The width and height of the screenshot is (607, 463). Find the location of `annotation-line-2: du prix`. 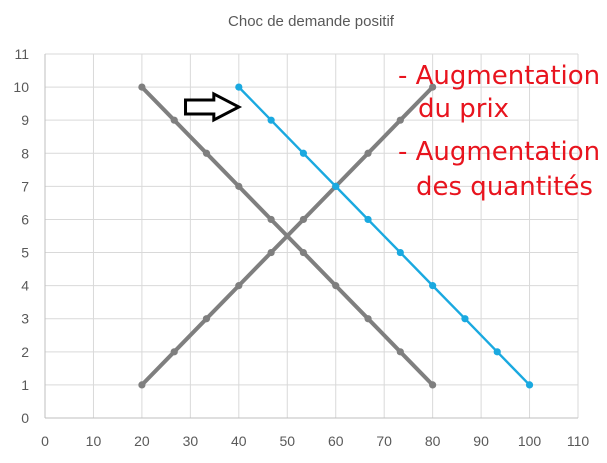

annotation-line-2: du prix is located at coordinates (463, 109).